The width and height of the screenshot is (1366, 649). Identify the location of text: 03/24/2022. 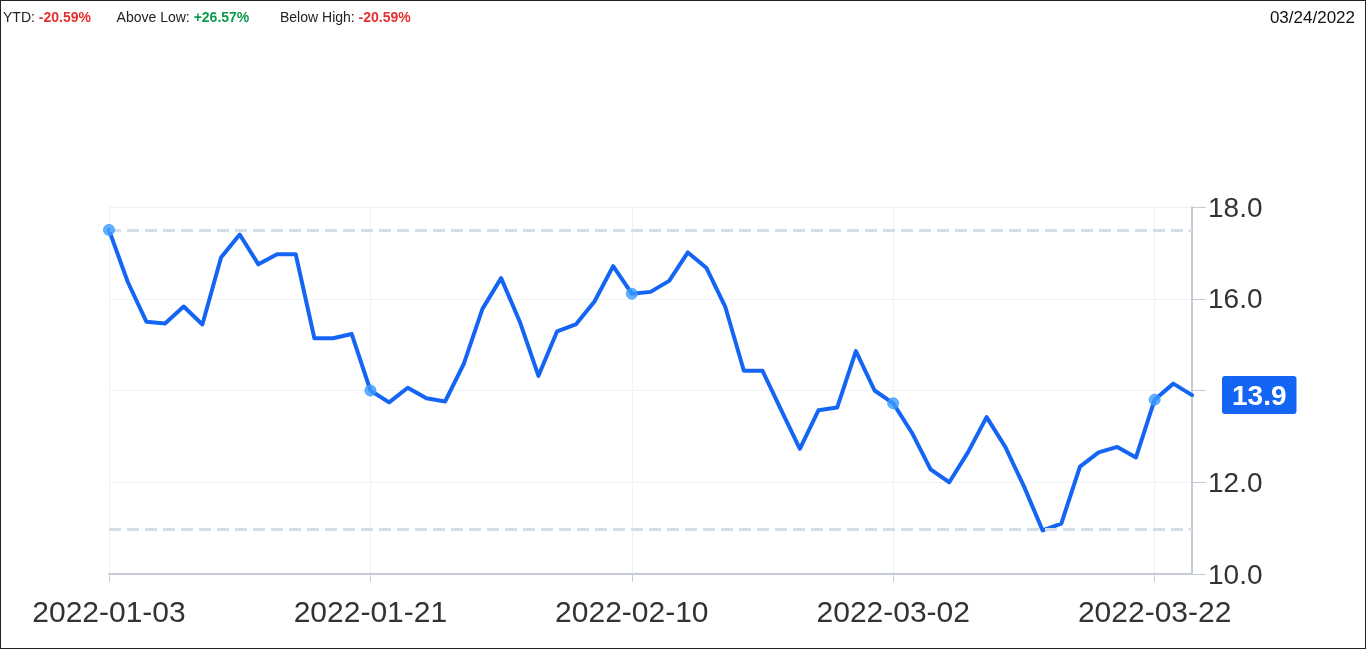
(1312, 17).